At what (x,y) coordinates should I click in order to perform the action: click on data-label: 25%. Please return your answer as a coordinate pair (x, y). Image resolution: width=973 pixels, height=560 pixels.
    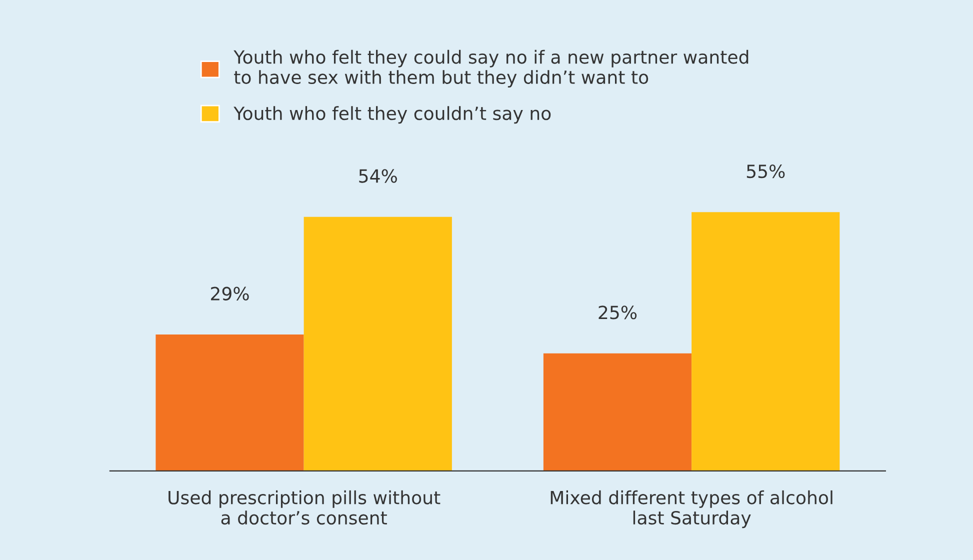
    Looking at the image, I should click on (617, 313).